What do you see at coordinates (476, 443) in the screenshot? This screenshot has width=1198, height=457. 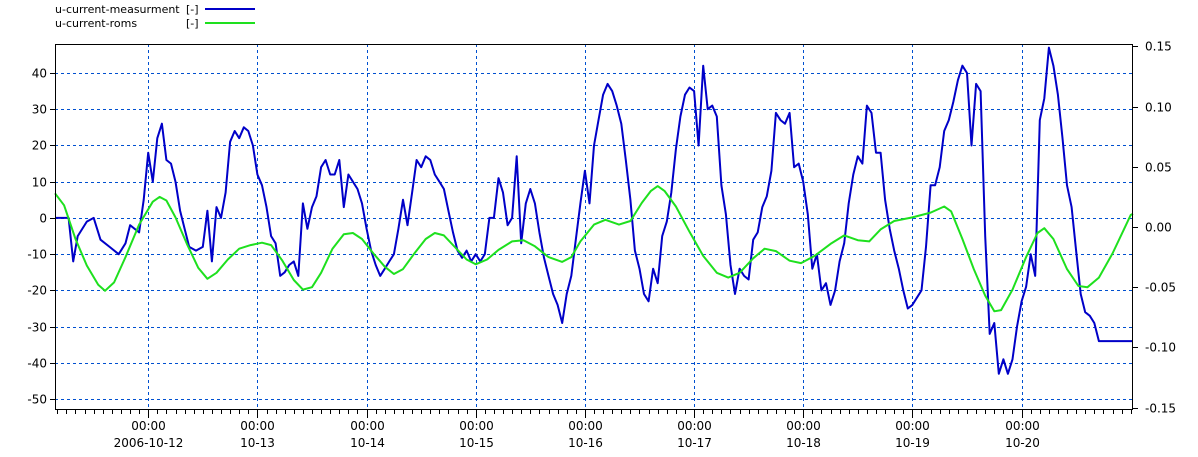 I see `x-tick-label-date: 10-15` at bounding box center [476, 443].